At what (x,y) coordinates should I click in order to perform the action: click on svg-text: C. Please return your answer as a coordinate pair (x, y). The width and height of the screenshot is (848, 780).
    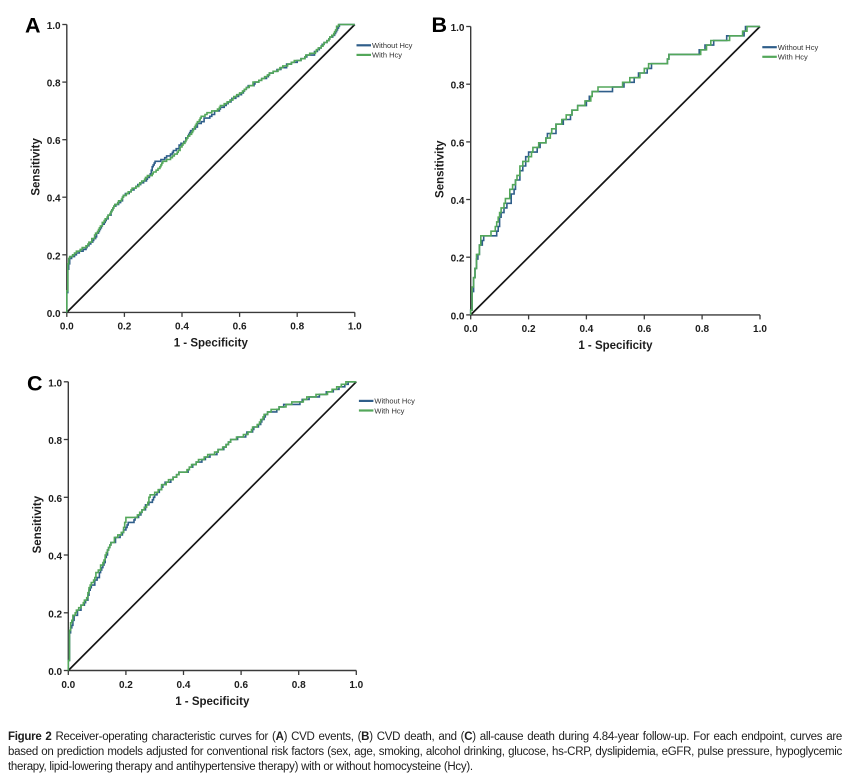
    Looking at the image, I should click on (35, 383).